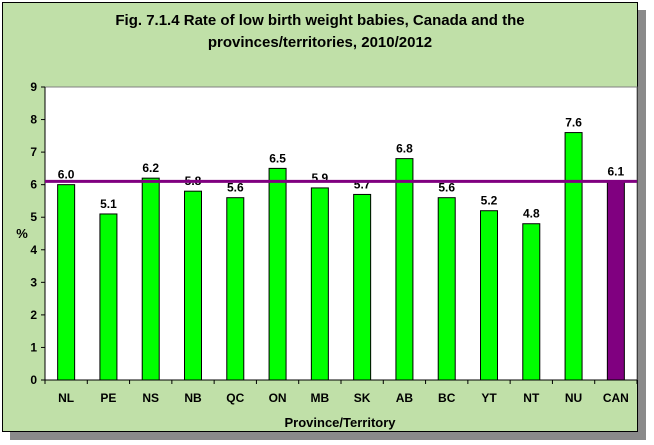  Describe the element at coordinates (573, 398) in the screenshot. I see `x-tick-label: NU` at that location.